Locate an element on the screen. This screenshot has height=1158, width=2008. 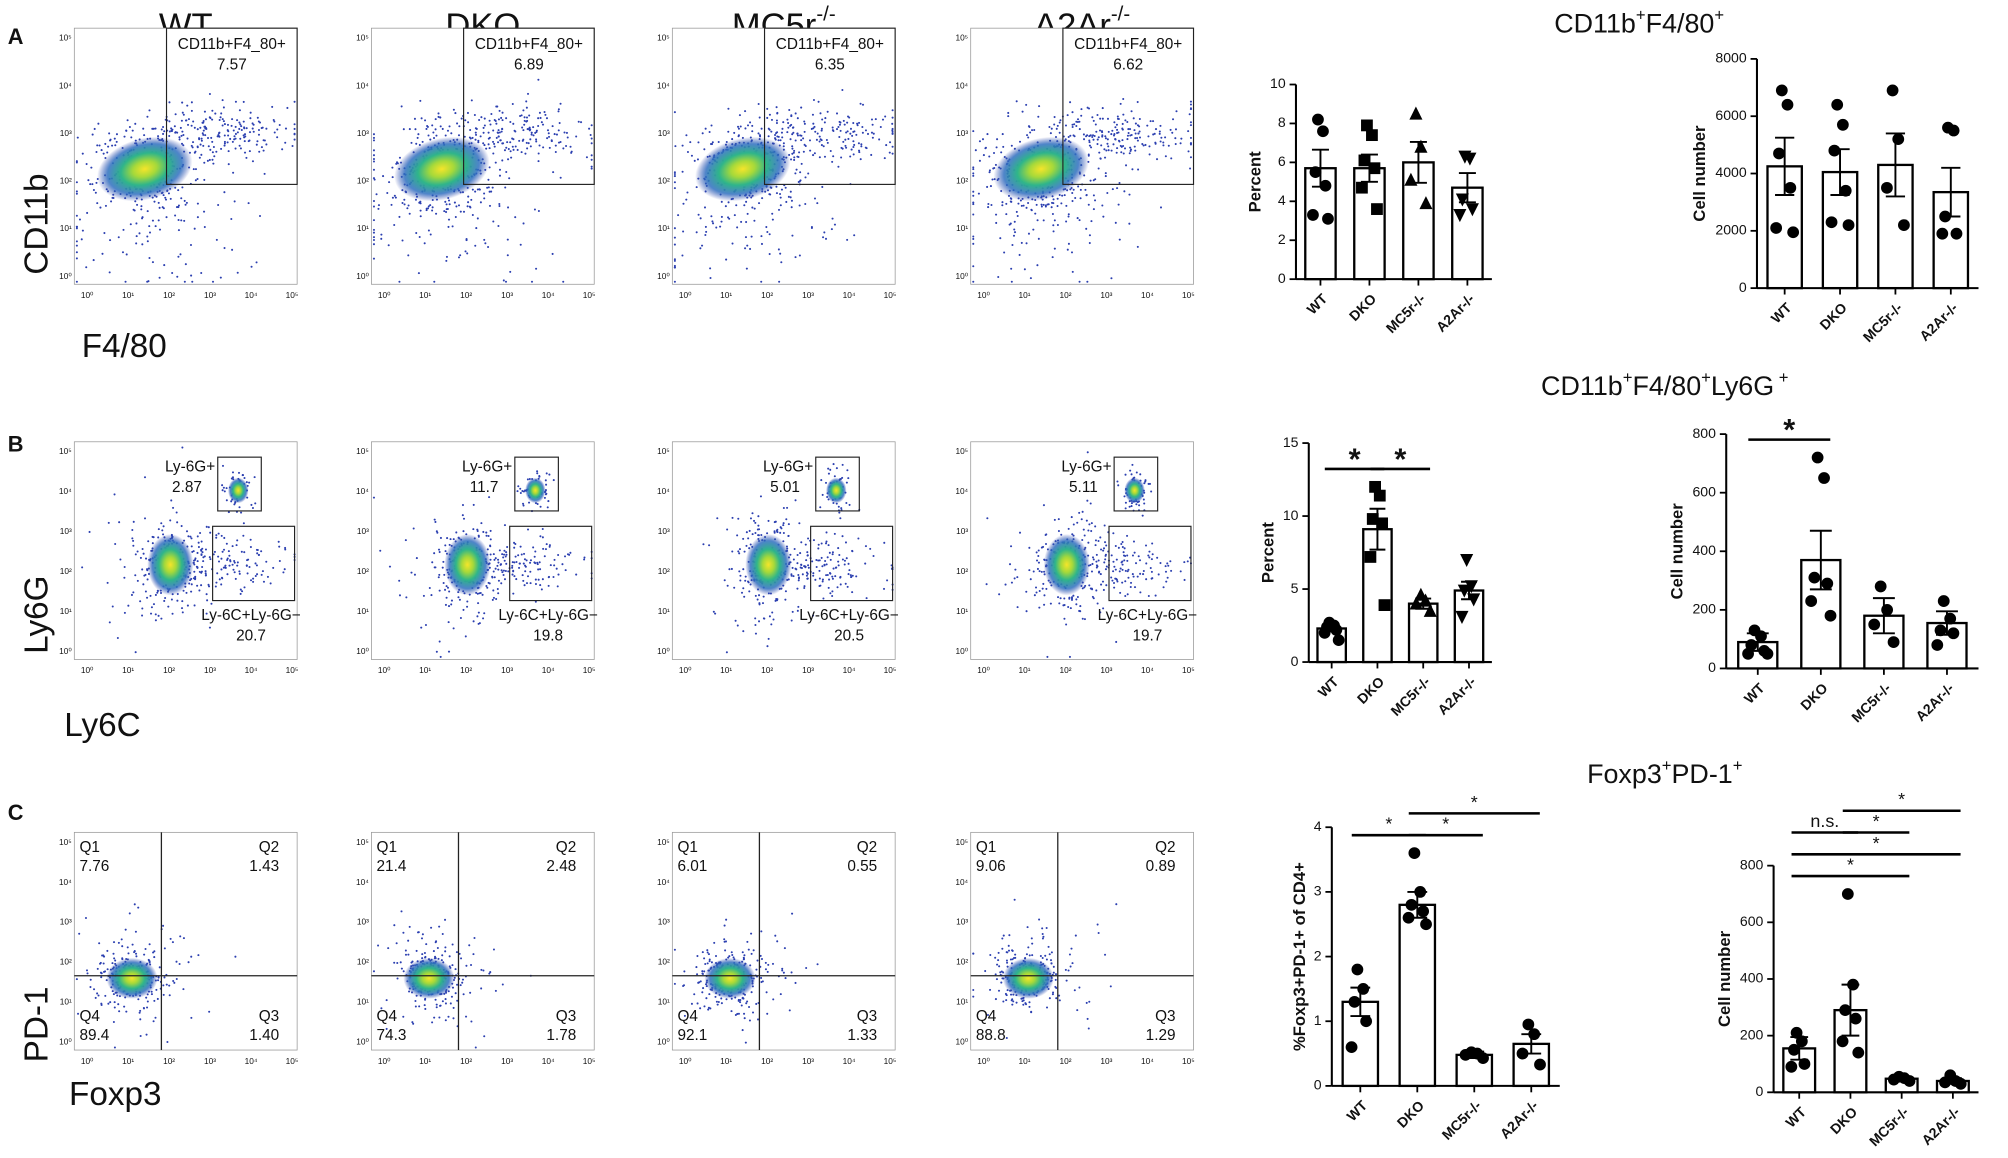
flow-x-tick-label: 10⁵ is located at coordinates (1188, 295).